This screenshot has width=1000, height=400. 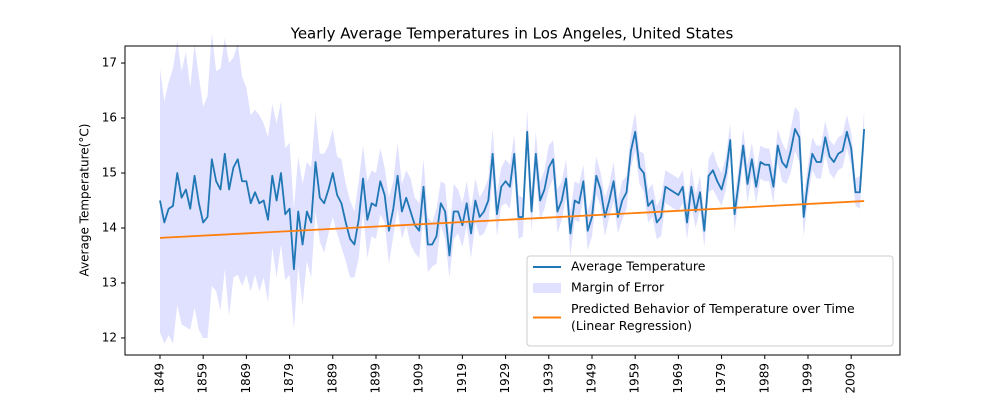 What do you see at coordinates (203, 378) in the screenshot?
I see `x-tick-label: 1859` at bounding box center [203, 378].